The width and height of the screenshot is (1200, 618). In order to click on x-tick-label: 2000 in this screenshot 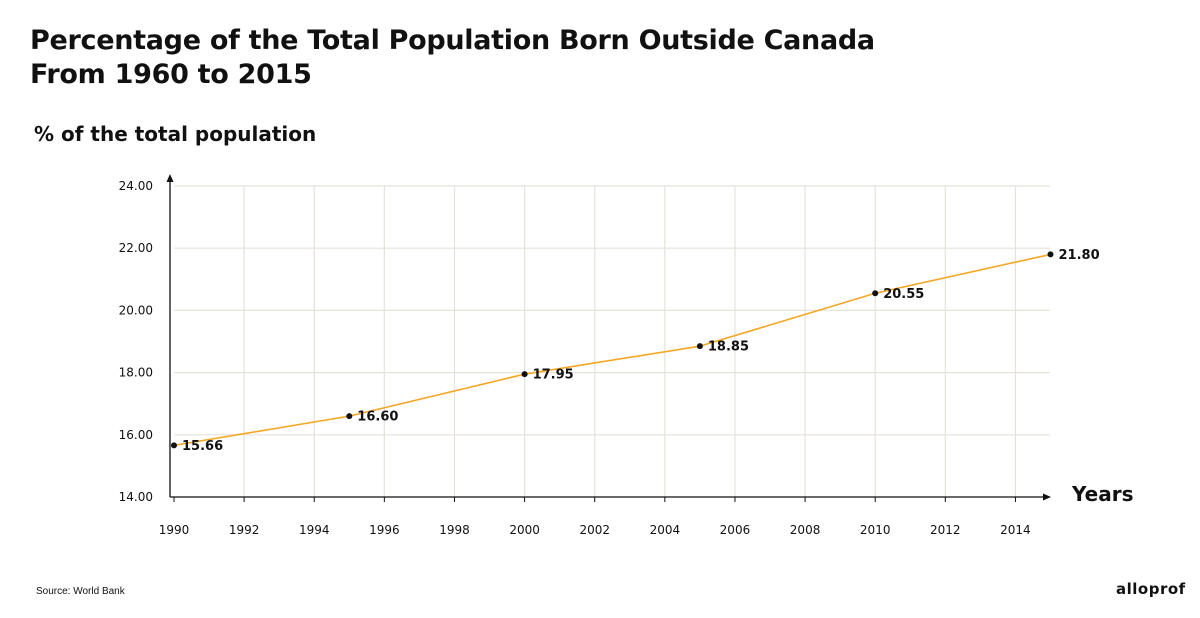, I will do `click(524, 530)`.